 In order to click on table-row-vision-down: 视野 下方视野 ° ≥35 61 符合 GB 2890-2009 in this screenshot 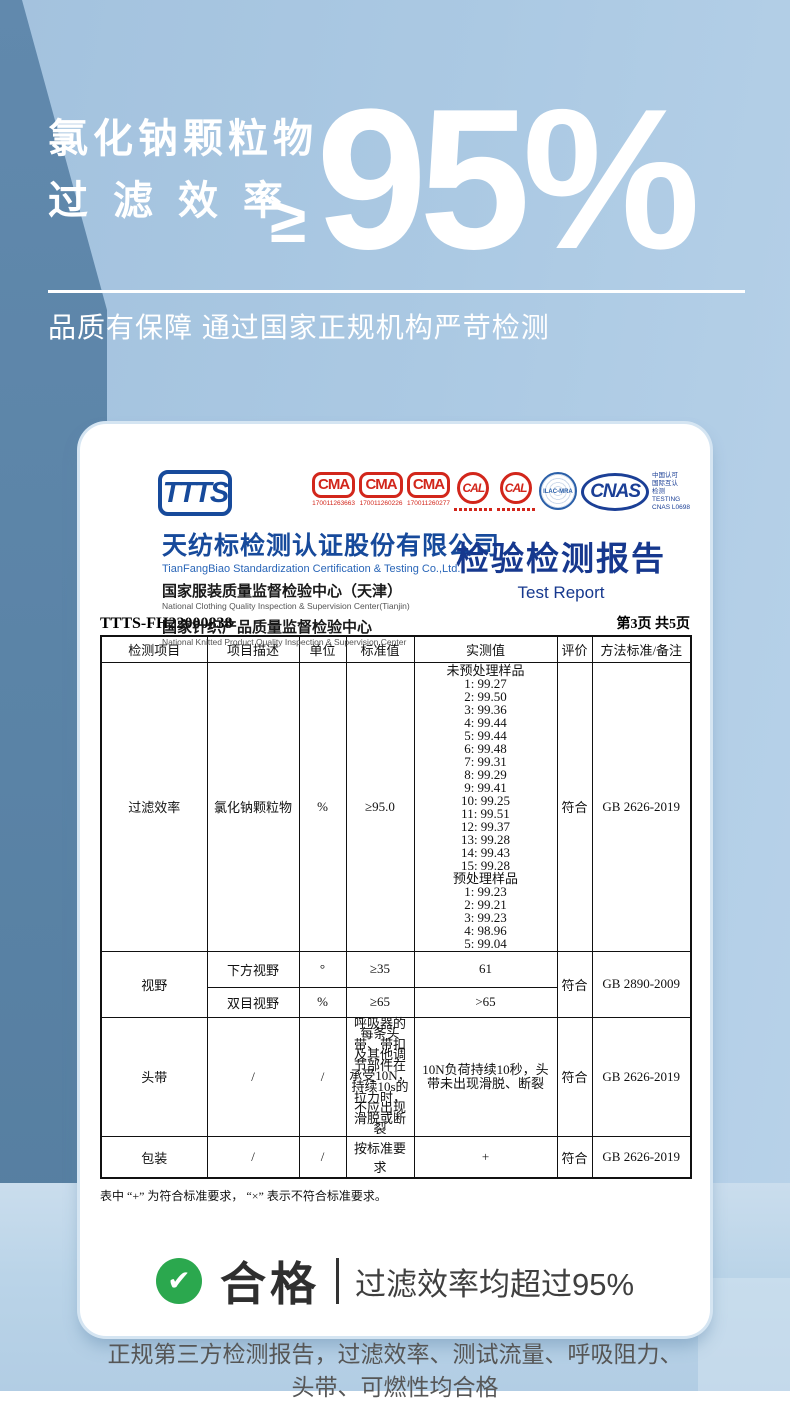, I will do `click(396, 984)`.